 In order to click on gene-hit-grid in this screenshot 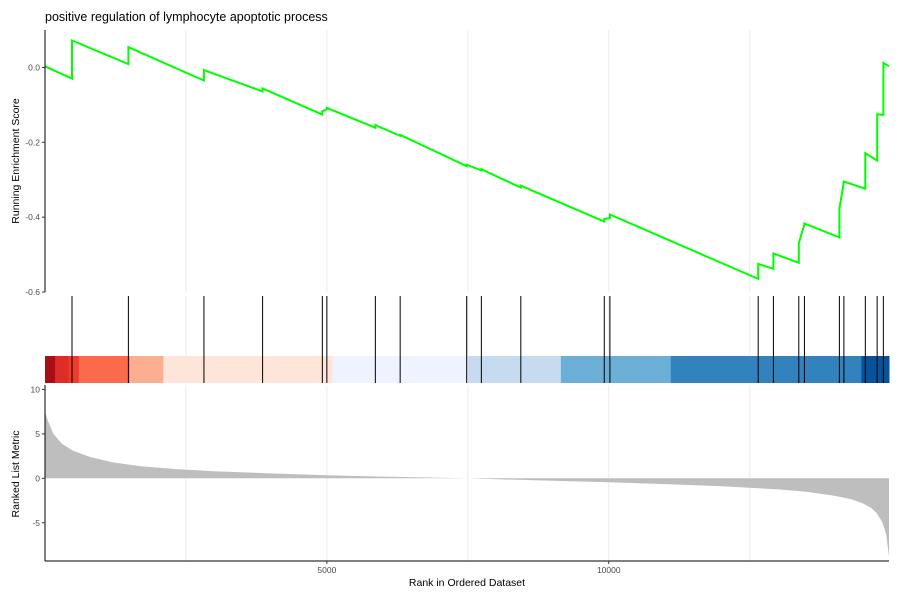, I will do `click(468, 326)`.